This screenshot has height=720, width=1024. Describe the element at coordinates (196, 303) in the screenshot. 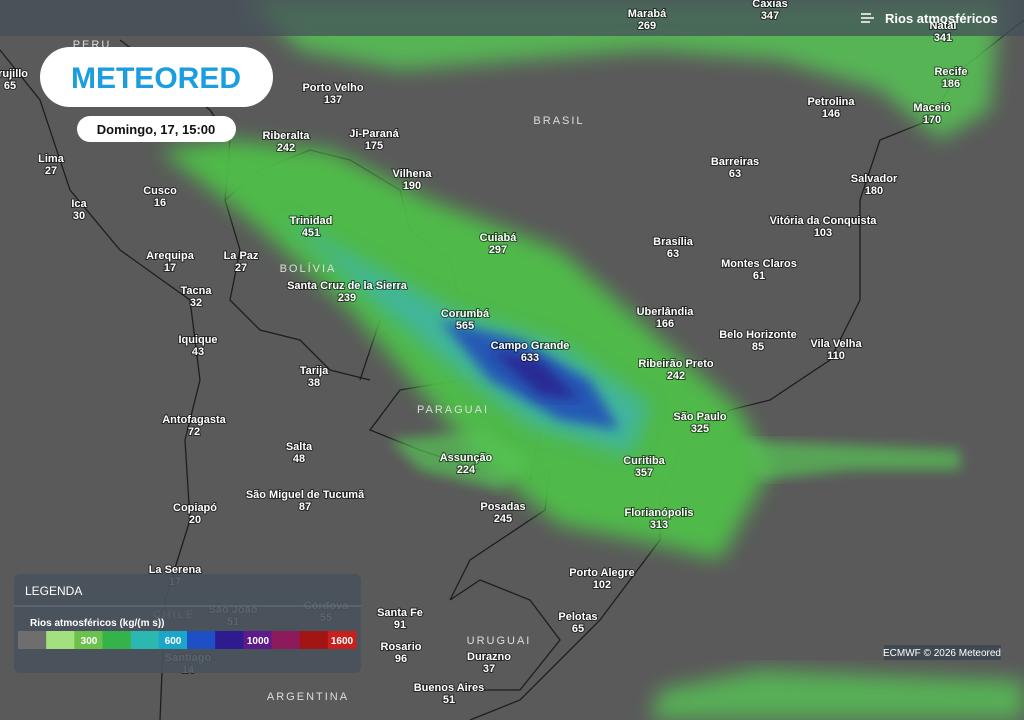

I see `city-value: 32` at that location.